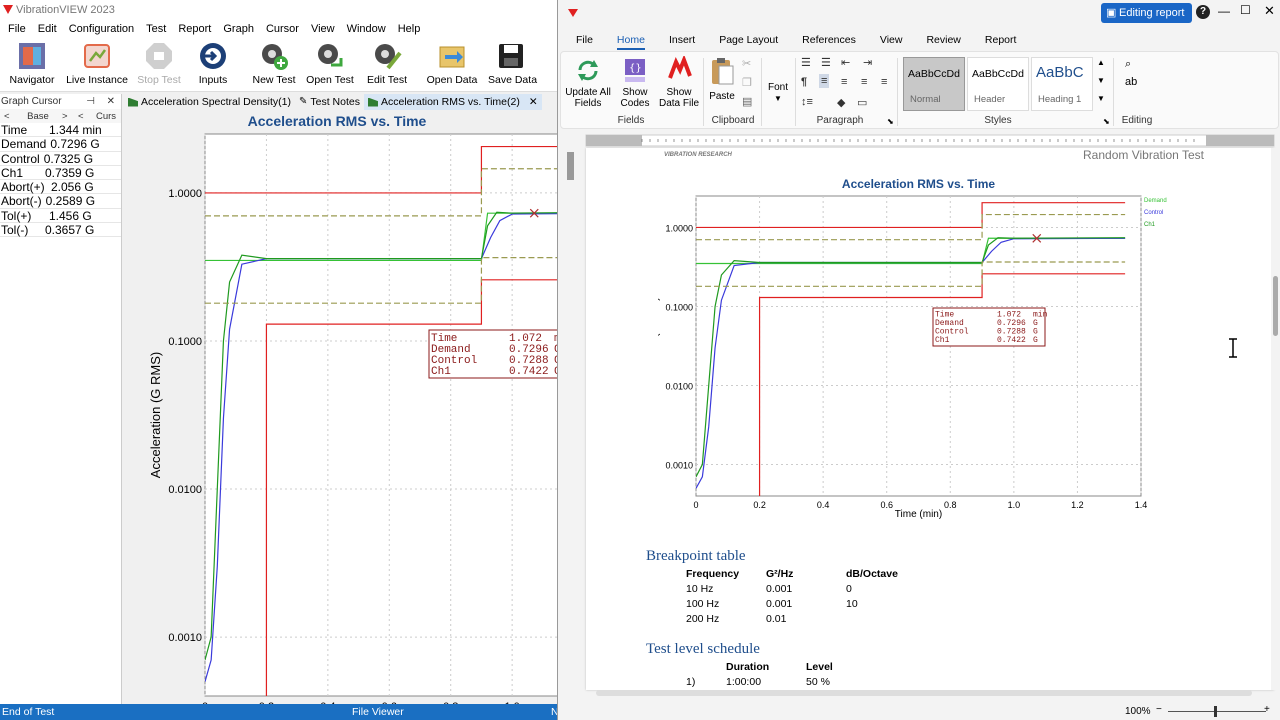 Image resolution: width=1280 pixels, height=720 pixels. Describe the element at coordinates (409, 29) in the screenshot. I see `menu-help: Help` at that location.